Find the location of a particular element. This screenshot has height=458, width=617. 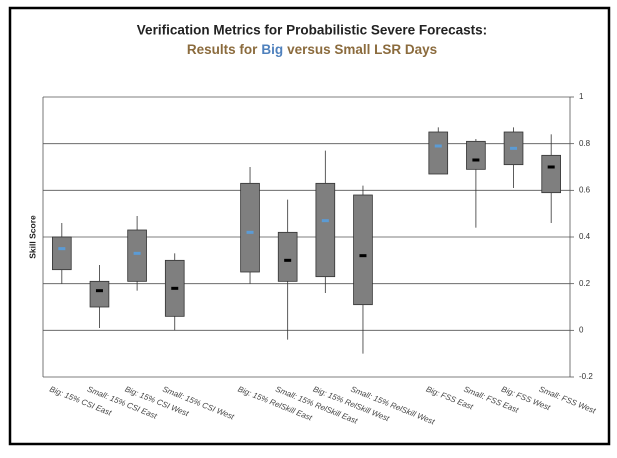

y-tick-label: 0 is located at coordinates (581, 329).